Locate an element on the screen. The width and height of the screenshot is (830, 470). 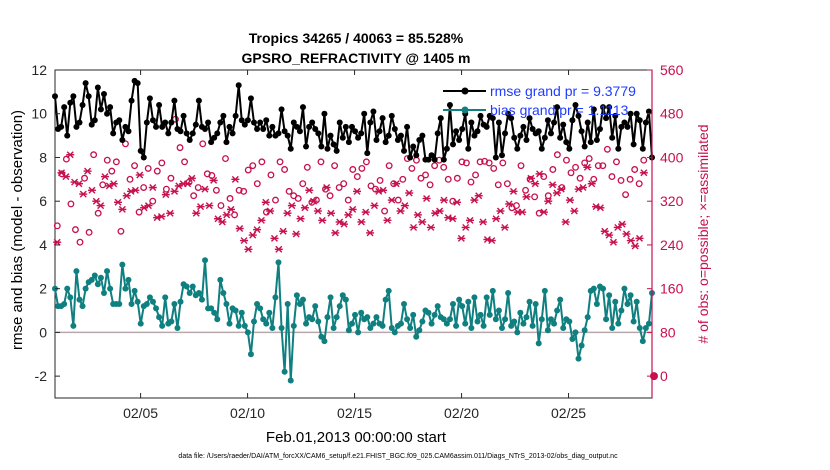
x-axis-label: Feb.01,2013 00:00:00 start is located at coordinates (356, 437).